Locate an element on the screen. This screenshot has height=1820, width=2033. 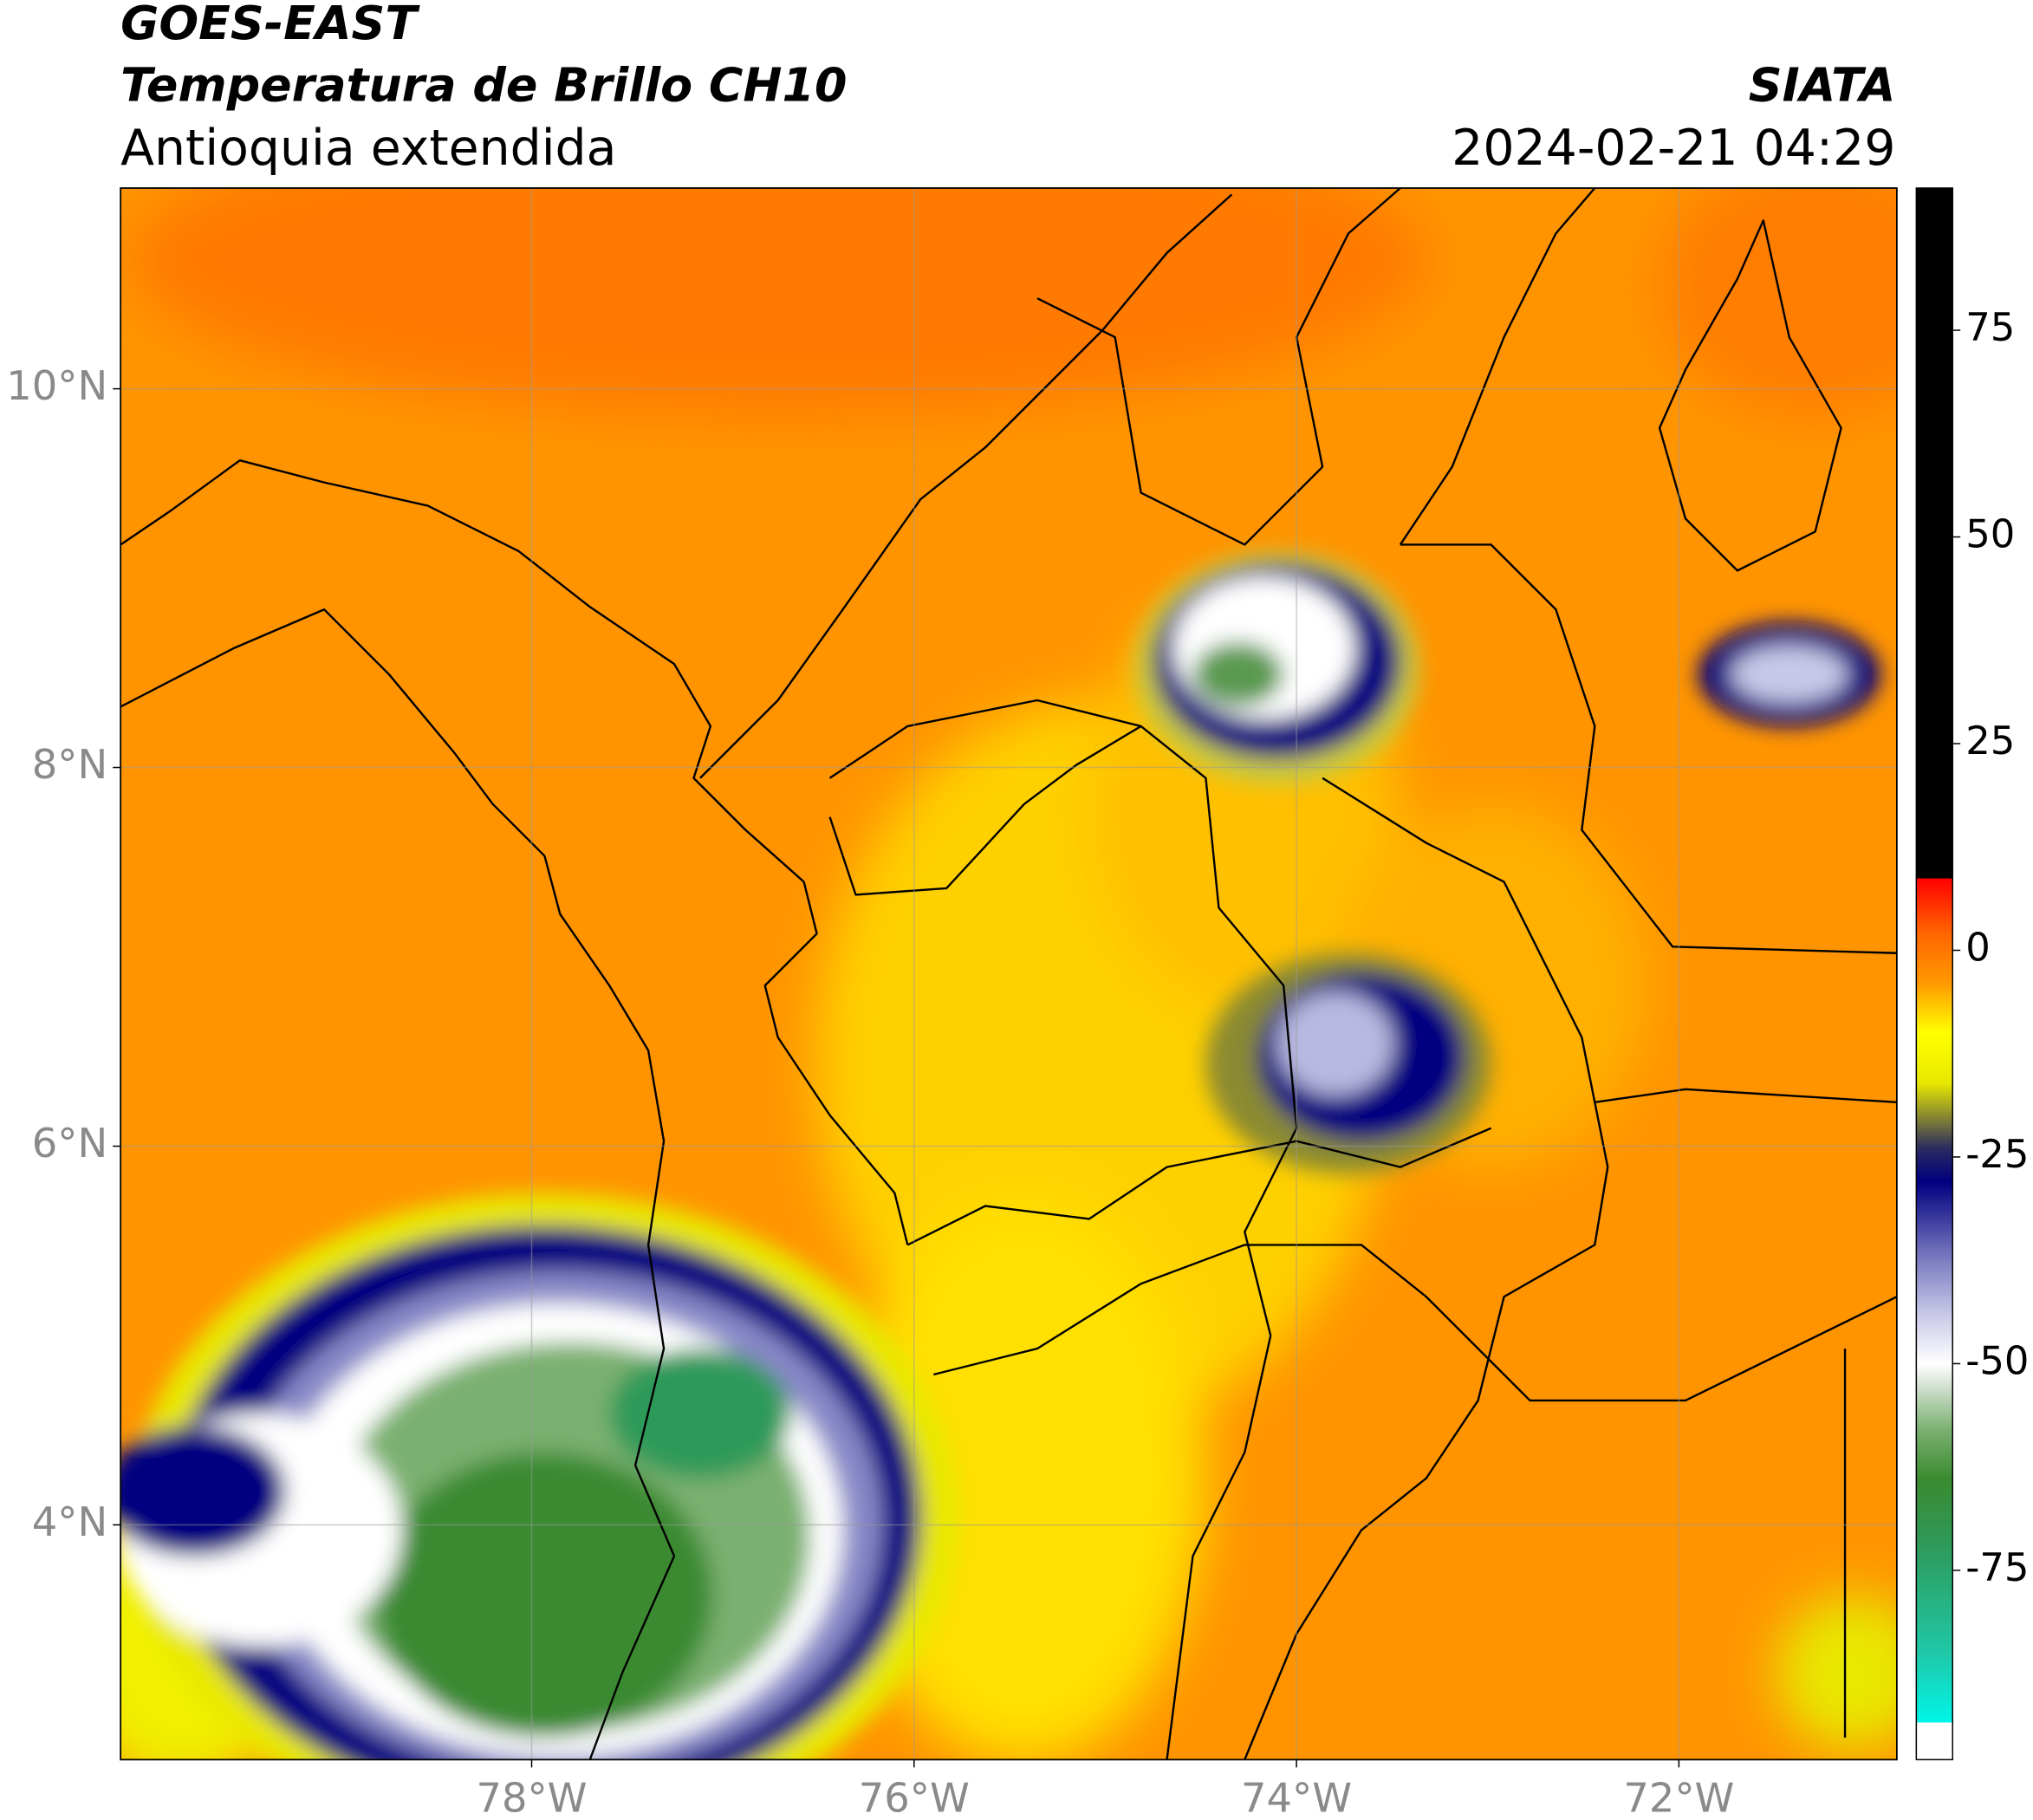
cloud-east is located at coordinates (1789, 674).